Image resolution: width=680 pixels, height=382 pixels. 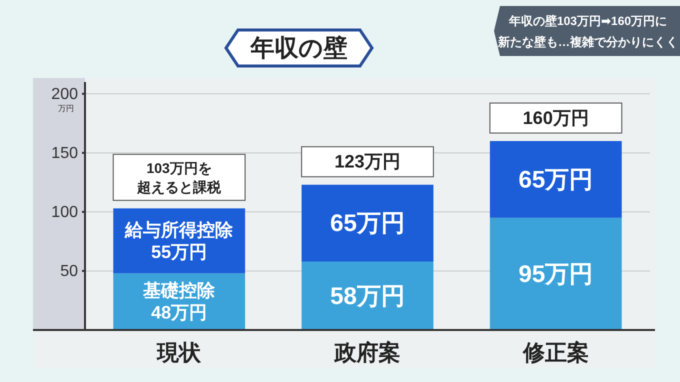 What do you see at coordinates (66, 107) in the screenshot?
I see `y-axis-title: 万円` at bounding box center [66, 107].